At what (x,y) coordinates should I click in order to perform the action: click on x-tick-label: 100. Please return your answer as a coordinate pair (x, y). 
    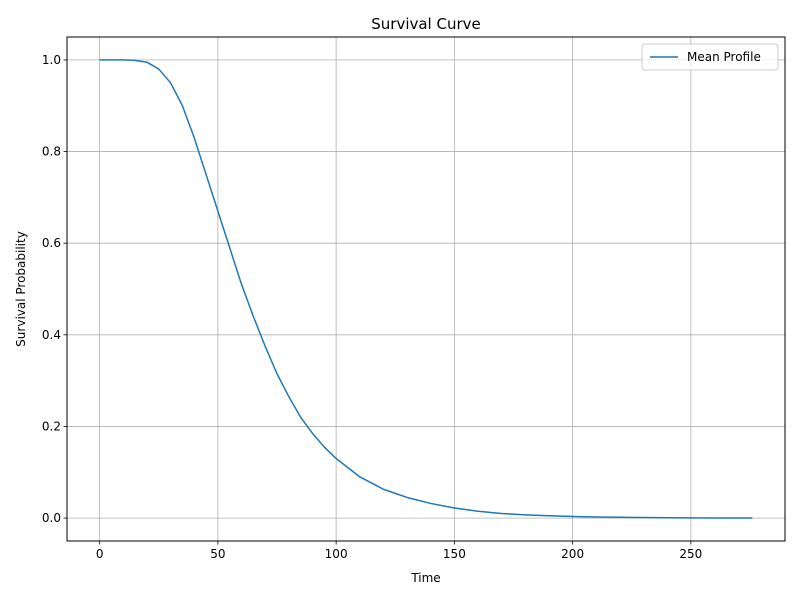
    Looking at the image, I should click on (336, 554).